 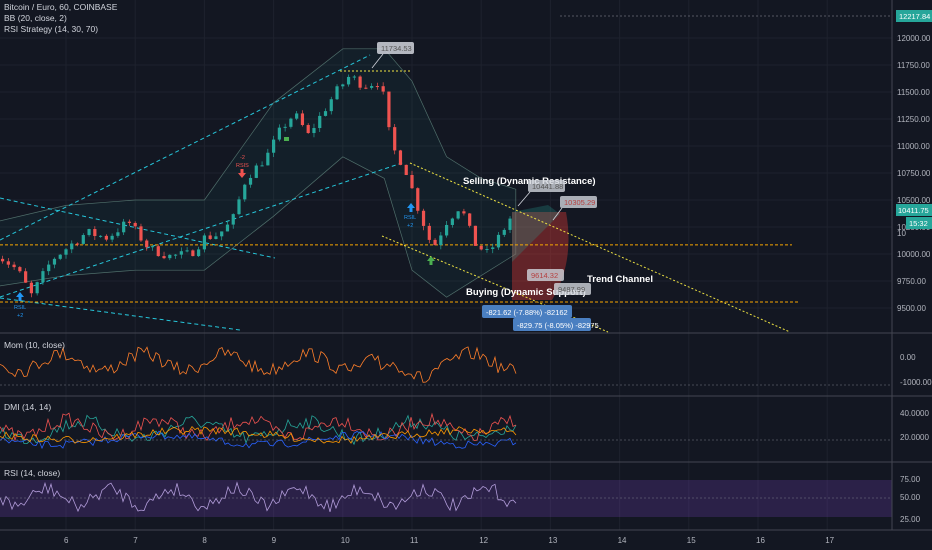 I want to click on label-sell1: 10441.88, so click(x=547, y=186).